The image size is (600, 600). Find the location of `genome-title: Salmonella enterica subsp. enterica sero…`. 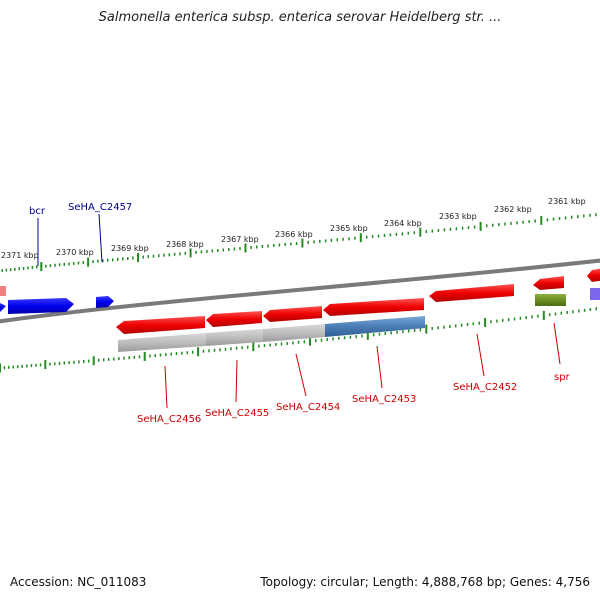

genome-title: Salmonella enterica subsp. enterica sero… is located at coordinates (300, 17).